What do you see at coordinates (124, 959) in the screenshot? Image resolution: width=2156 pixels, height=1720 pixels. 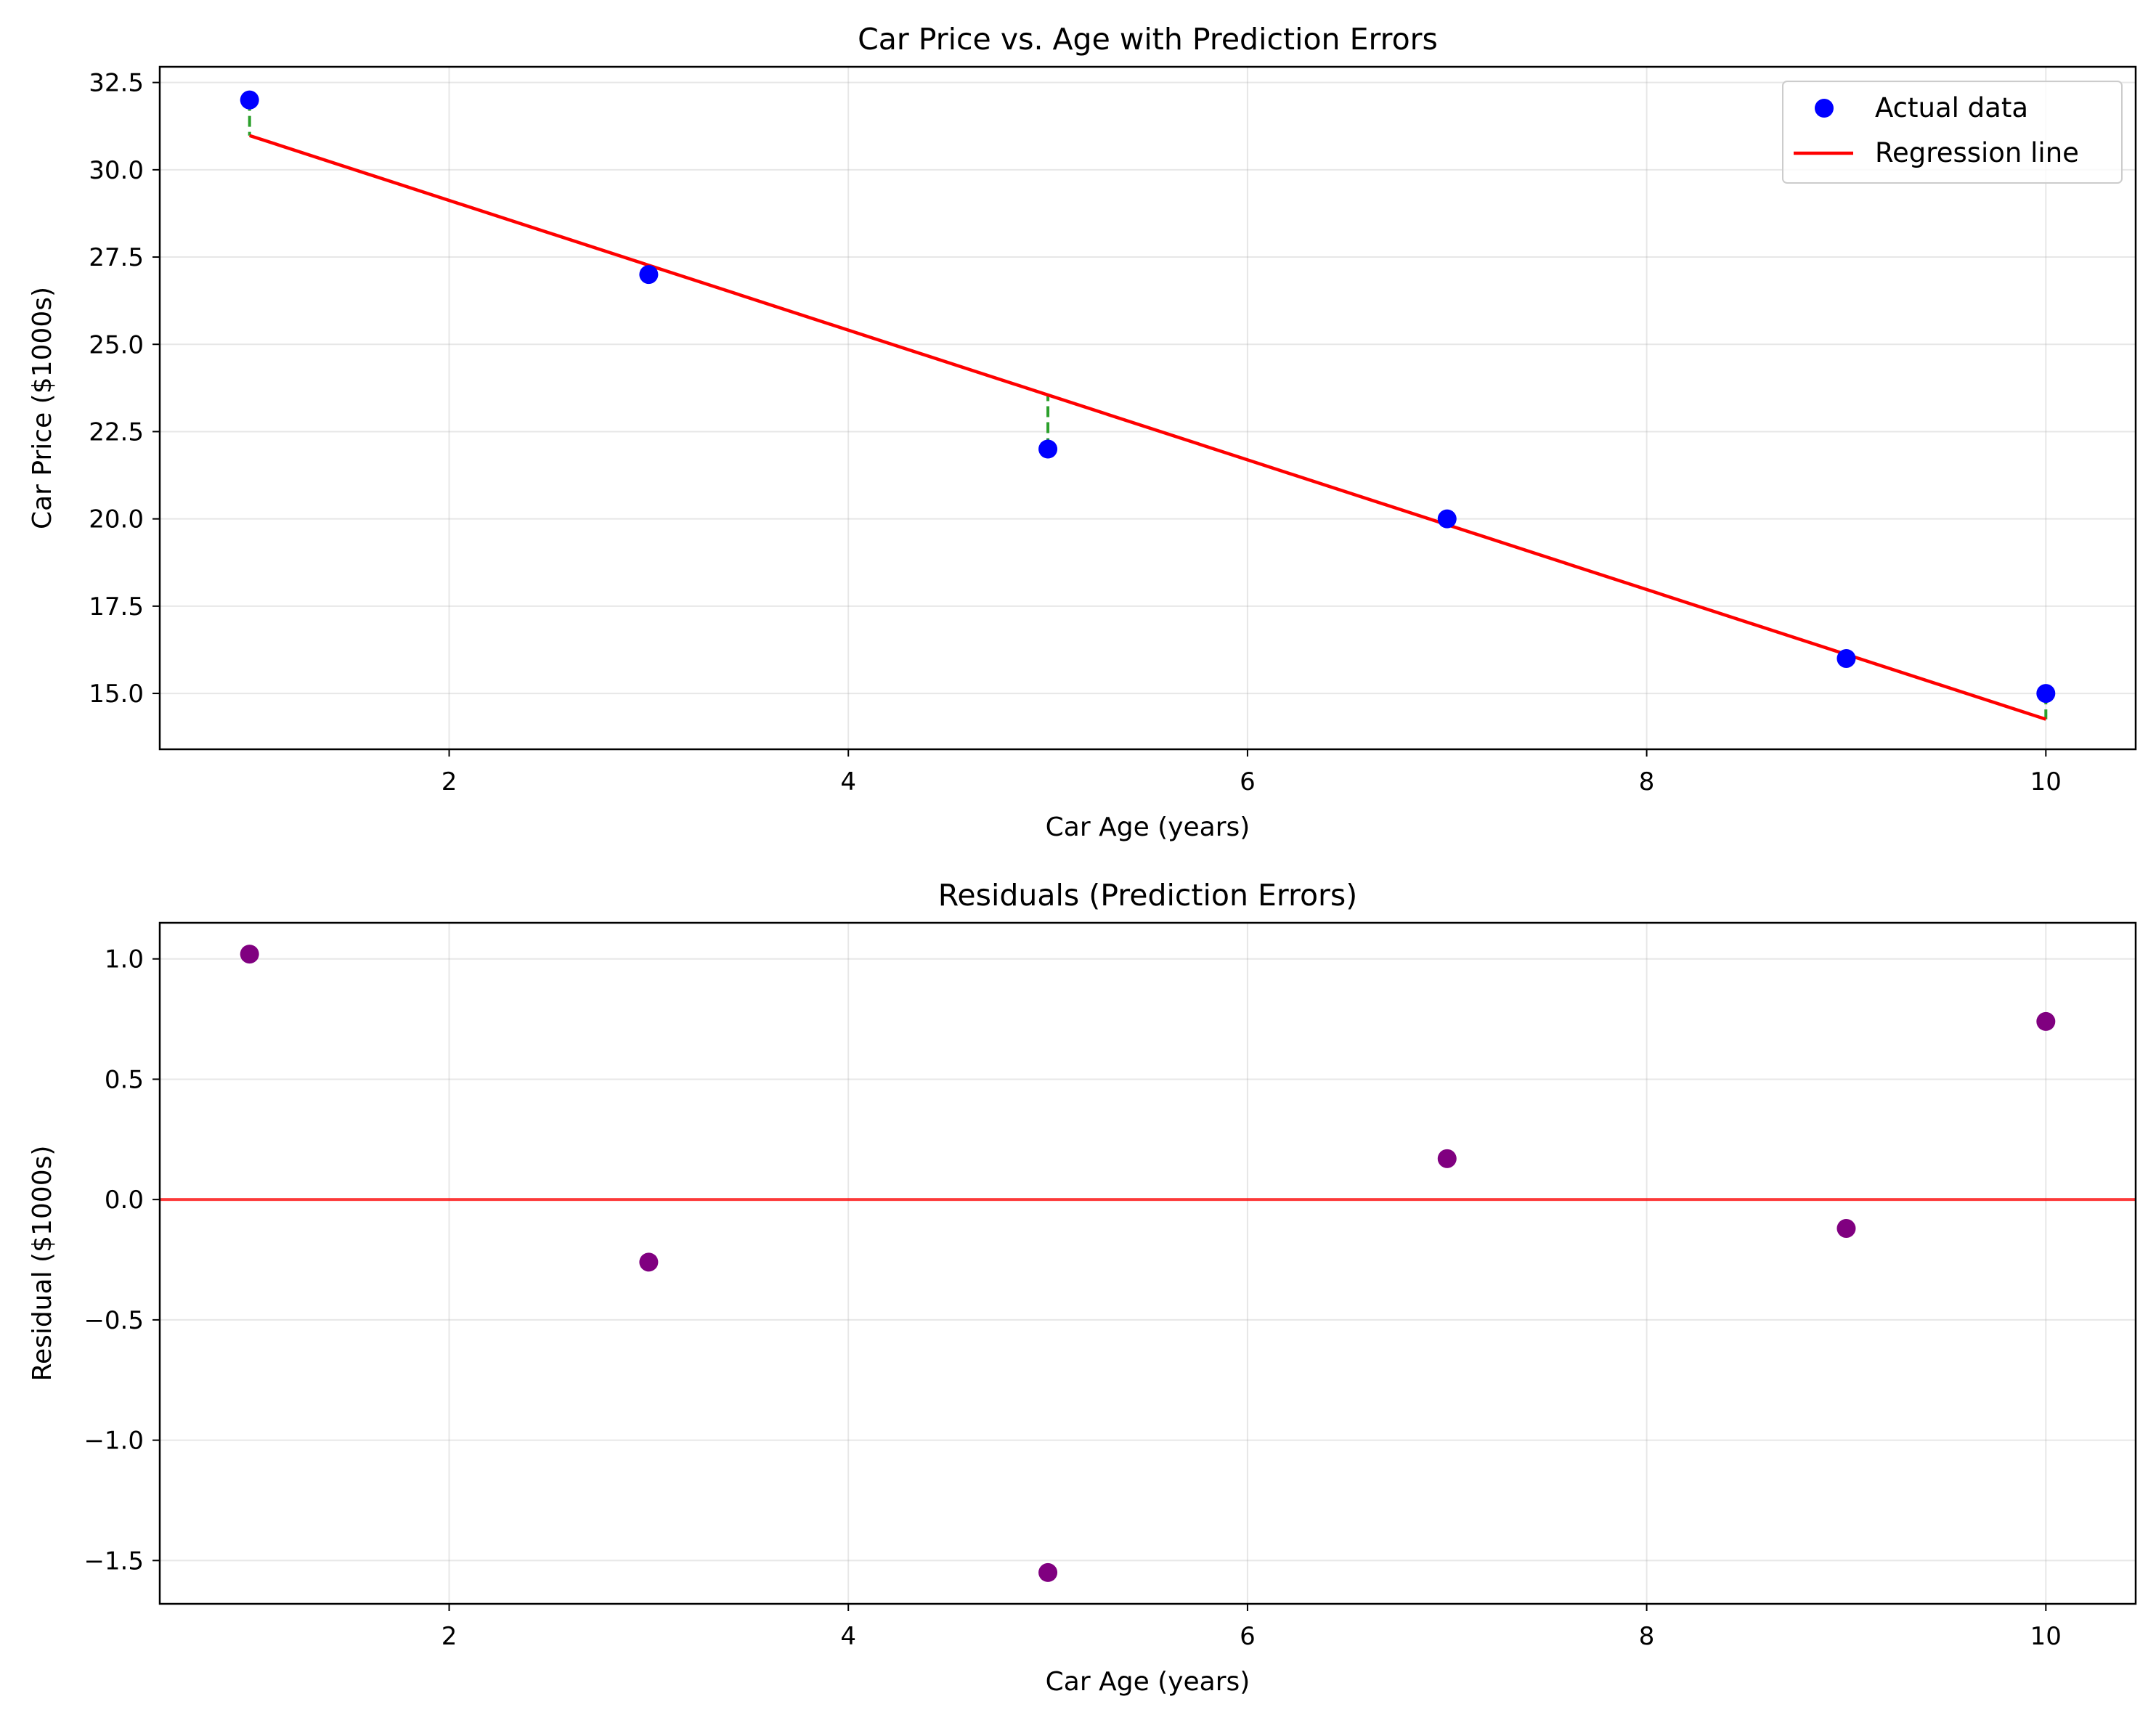 I see `y-tick-label: 1.0` at bounding box center [124, 959].